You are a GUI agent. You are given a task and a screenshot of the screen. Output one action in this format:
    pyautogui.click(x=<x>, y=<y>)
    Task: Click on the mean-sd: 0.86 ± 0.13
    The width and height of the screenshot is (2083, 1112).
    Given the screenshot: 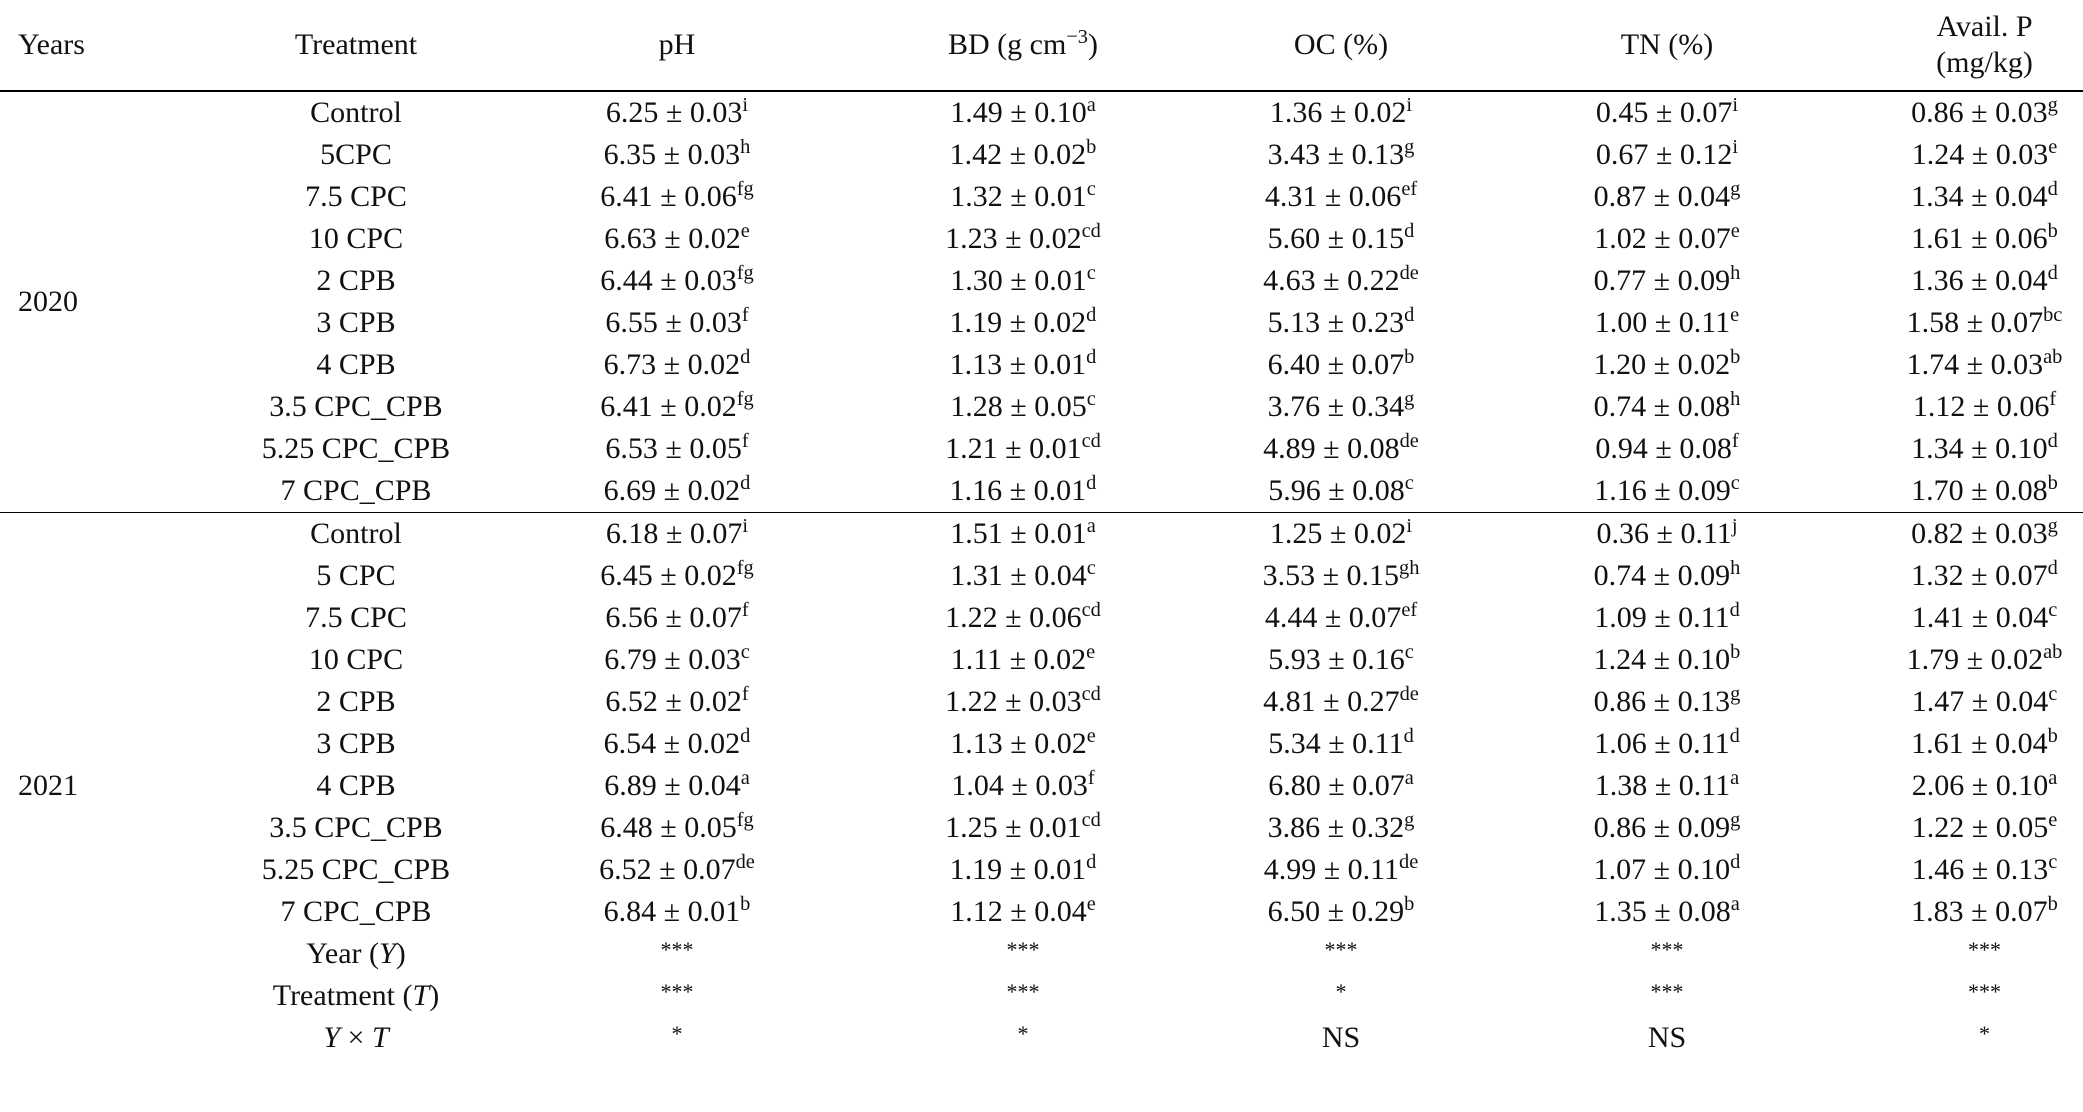 What is the action you would take?
    pyautogui.click(x=1662, y=701)
    